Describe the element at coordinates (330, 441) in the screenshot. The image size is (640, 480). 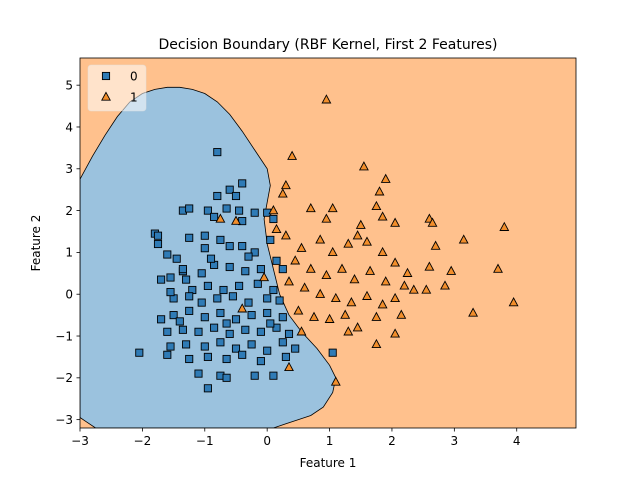
I see `x-tick-label: 1` at that location.